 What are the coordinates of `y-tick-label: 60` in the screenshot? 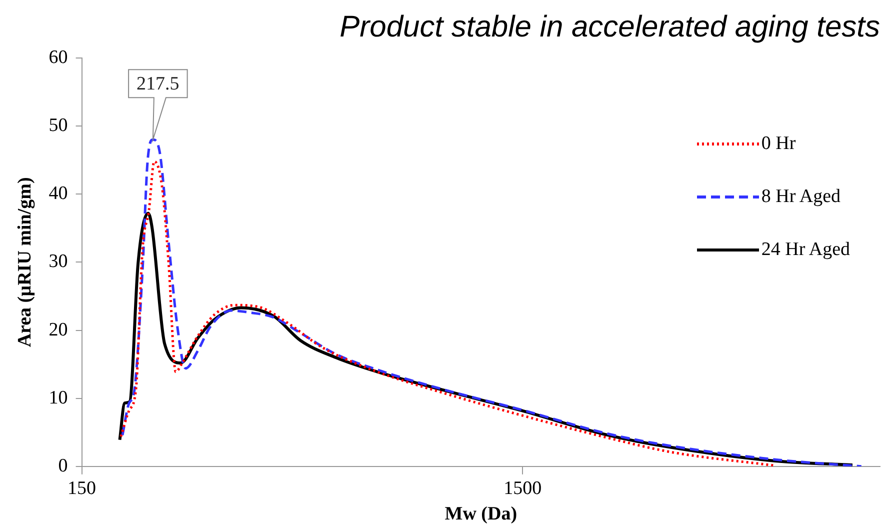 It's located at (58, 57).